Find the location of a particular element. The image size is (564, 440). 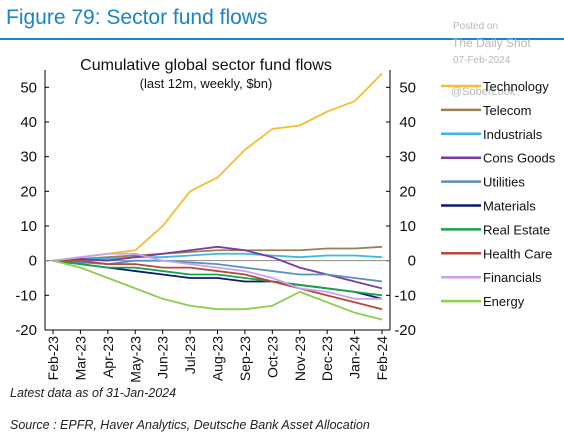

x-tick-label: Feb-23 is located at coordinates (53, 358).